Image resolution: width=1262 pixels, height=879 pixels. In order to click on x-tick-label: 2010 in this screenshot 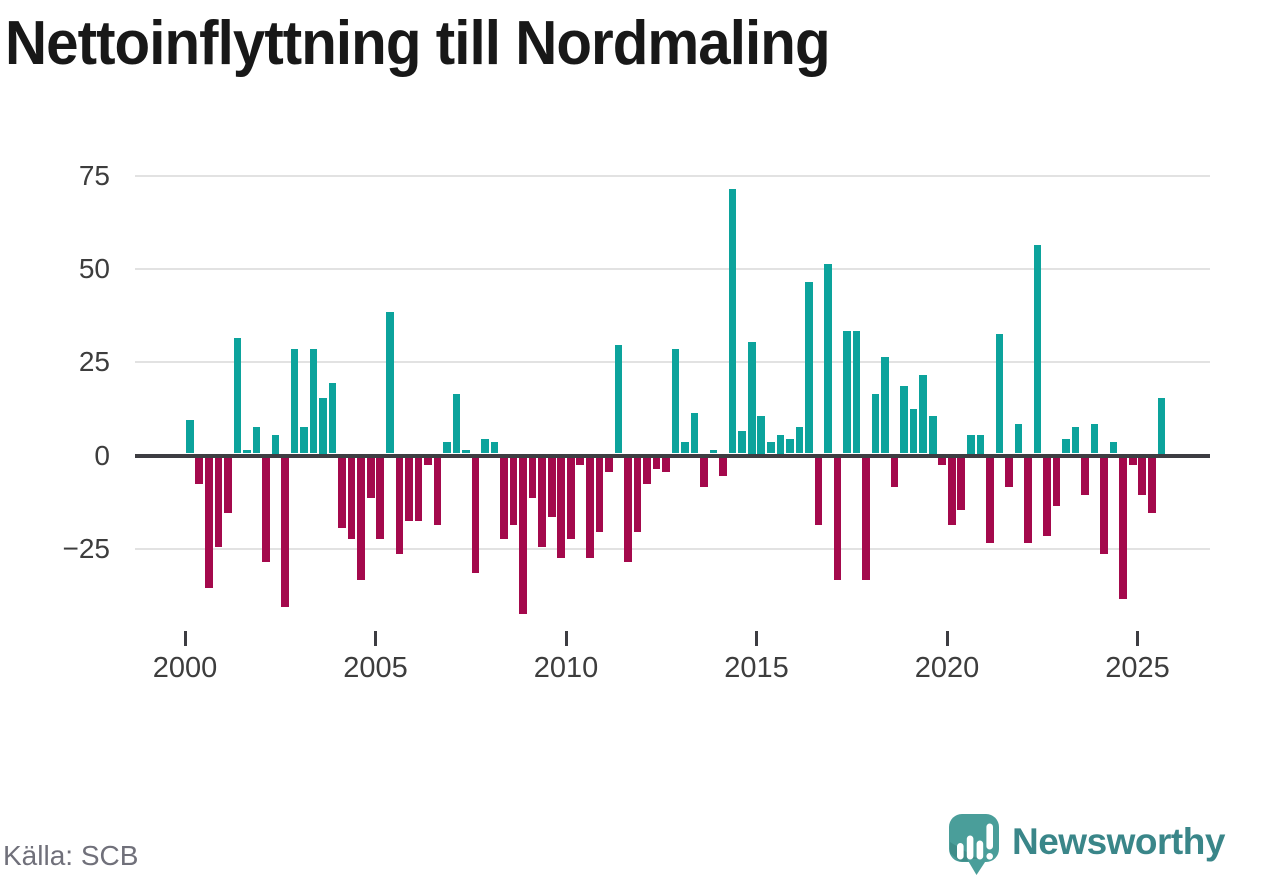, I will do `click(566, 668)`.